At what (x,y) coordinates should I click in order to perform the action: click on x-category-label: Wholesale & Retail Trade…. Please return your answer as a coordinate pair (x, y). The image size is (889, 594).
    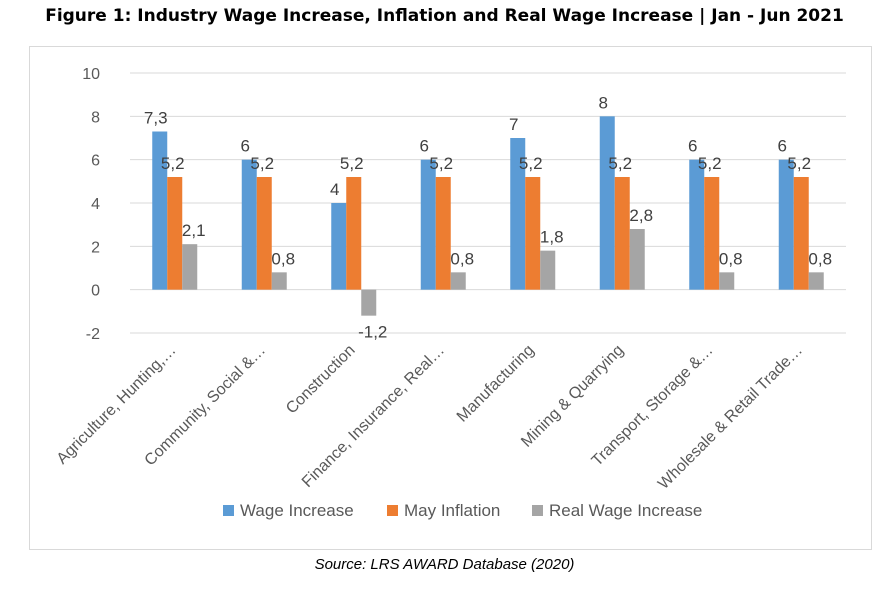
    Looking at the image, I should click on (730, 417).